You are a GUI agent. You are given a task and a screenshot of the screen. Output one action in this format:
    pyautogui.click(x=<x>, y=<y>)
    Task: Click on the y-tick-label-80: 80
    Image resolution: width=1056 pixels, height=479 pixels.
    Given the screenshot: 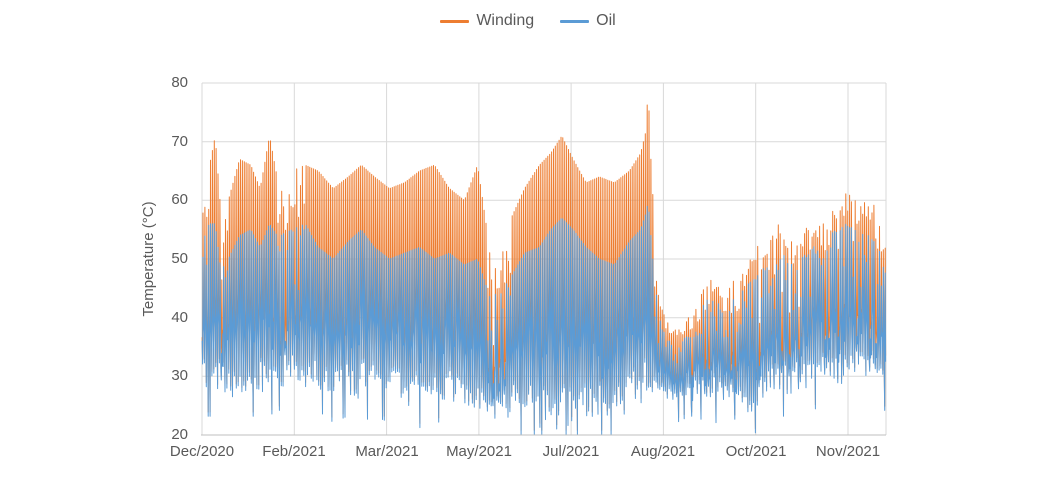 What is the action you would take?
    pyautogui.click(x=179, y=82)
    